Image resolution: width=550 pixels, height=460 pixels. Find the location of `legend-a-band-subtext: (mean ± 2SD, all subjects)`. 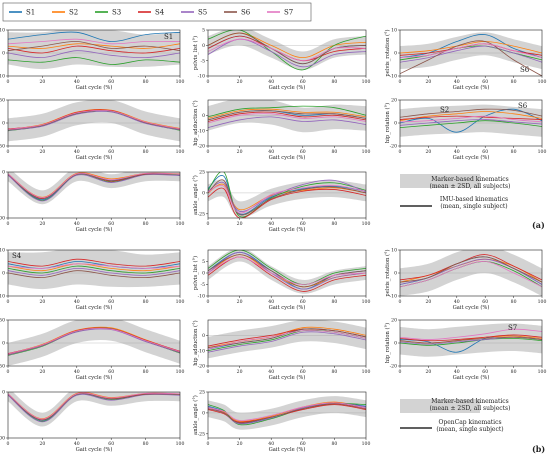

legend-a-band-subtext: (mean ± 2SD, all subjects) is located at coordinates (470, 186).